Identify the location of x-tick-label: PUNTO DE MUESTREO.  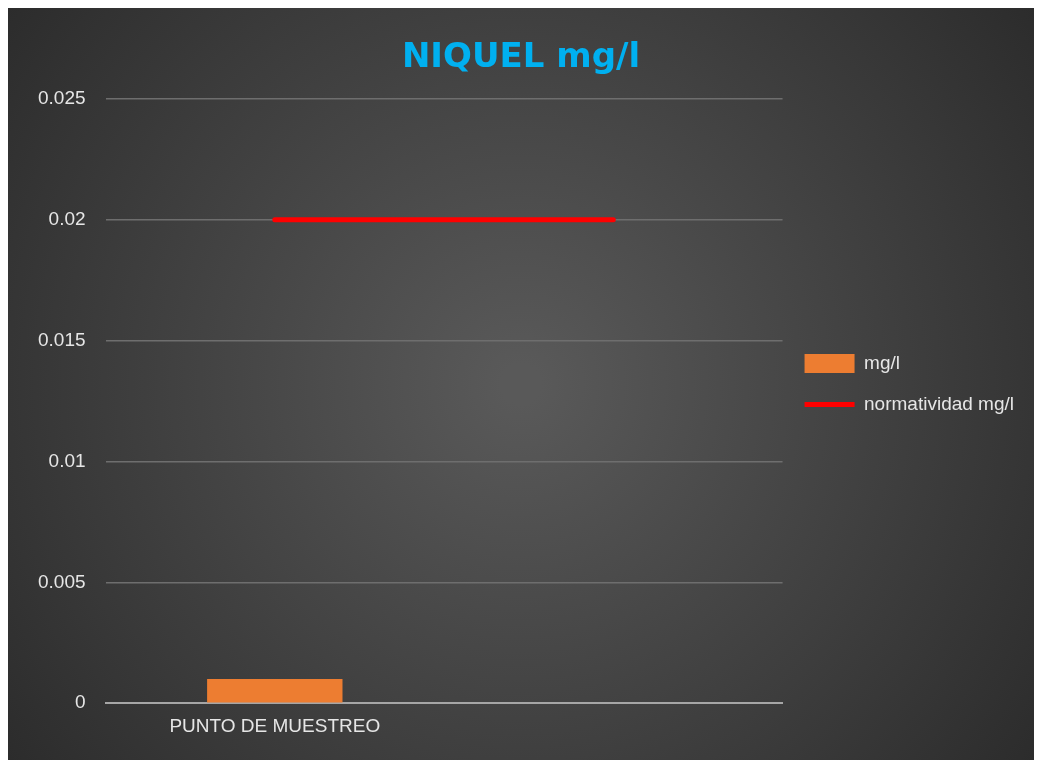
(275, 725).